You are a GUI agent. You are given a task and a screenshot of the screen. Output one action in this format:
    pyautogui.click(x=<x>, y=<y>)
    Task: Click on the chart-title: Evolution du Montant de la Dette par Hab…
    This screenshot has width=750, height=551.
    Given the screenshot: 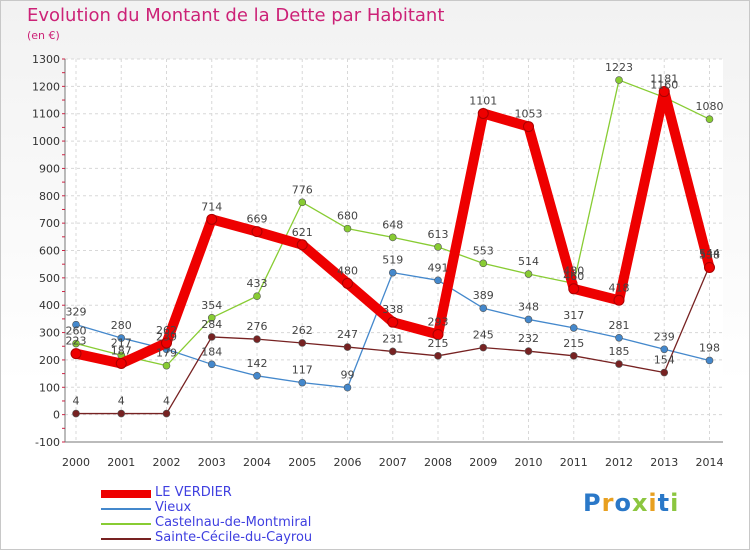 What is the action you would take?
    pyautogui.click(x=236, y=15)
    